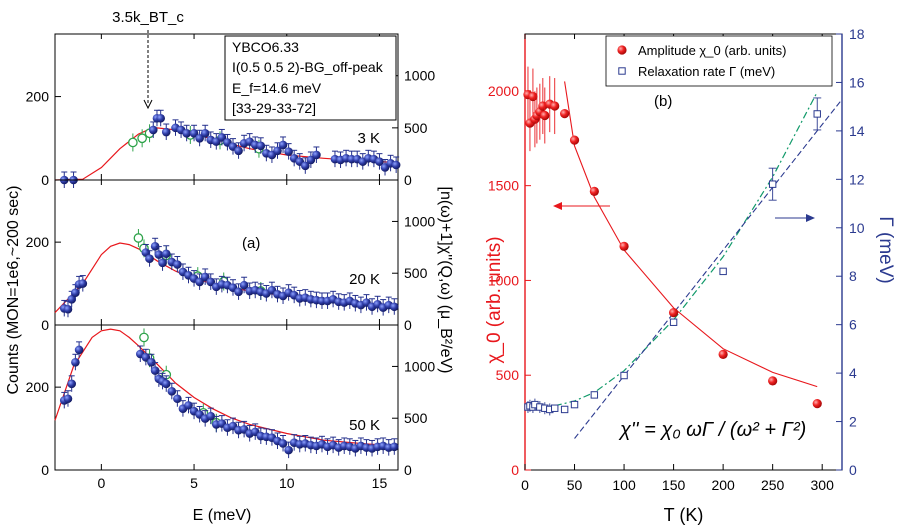 This screenshot has height=532, width=900. Describe the element at coordinates (226, 387) in the screenshot. I see `fit-curve` at that location.